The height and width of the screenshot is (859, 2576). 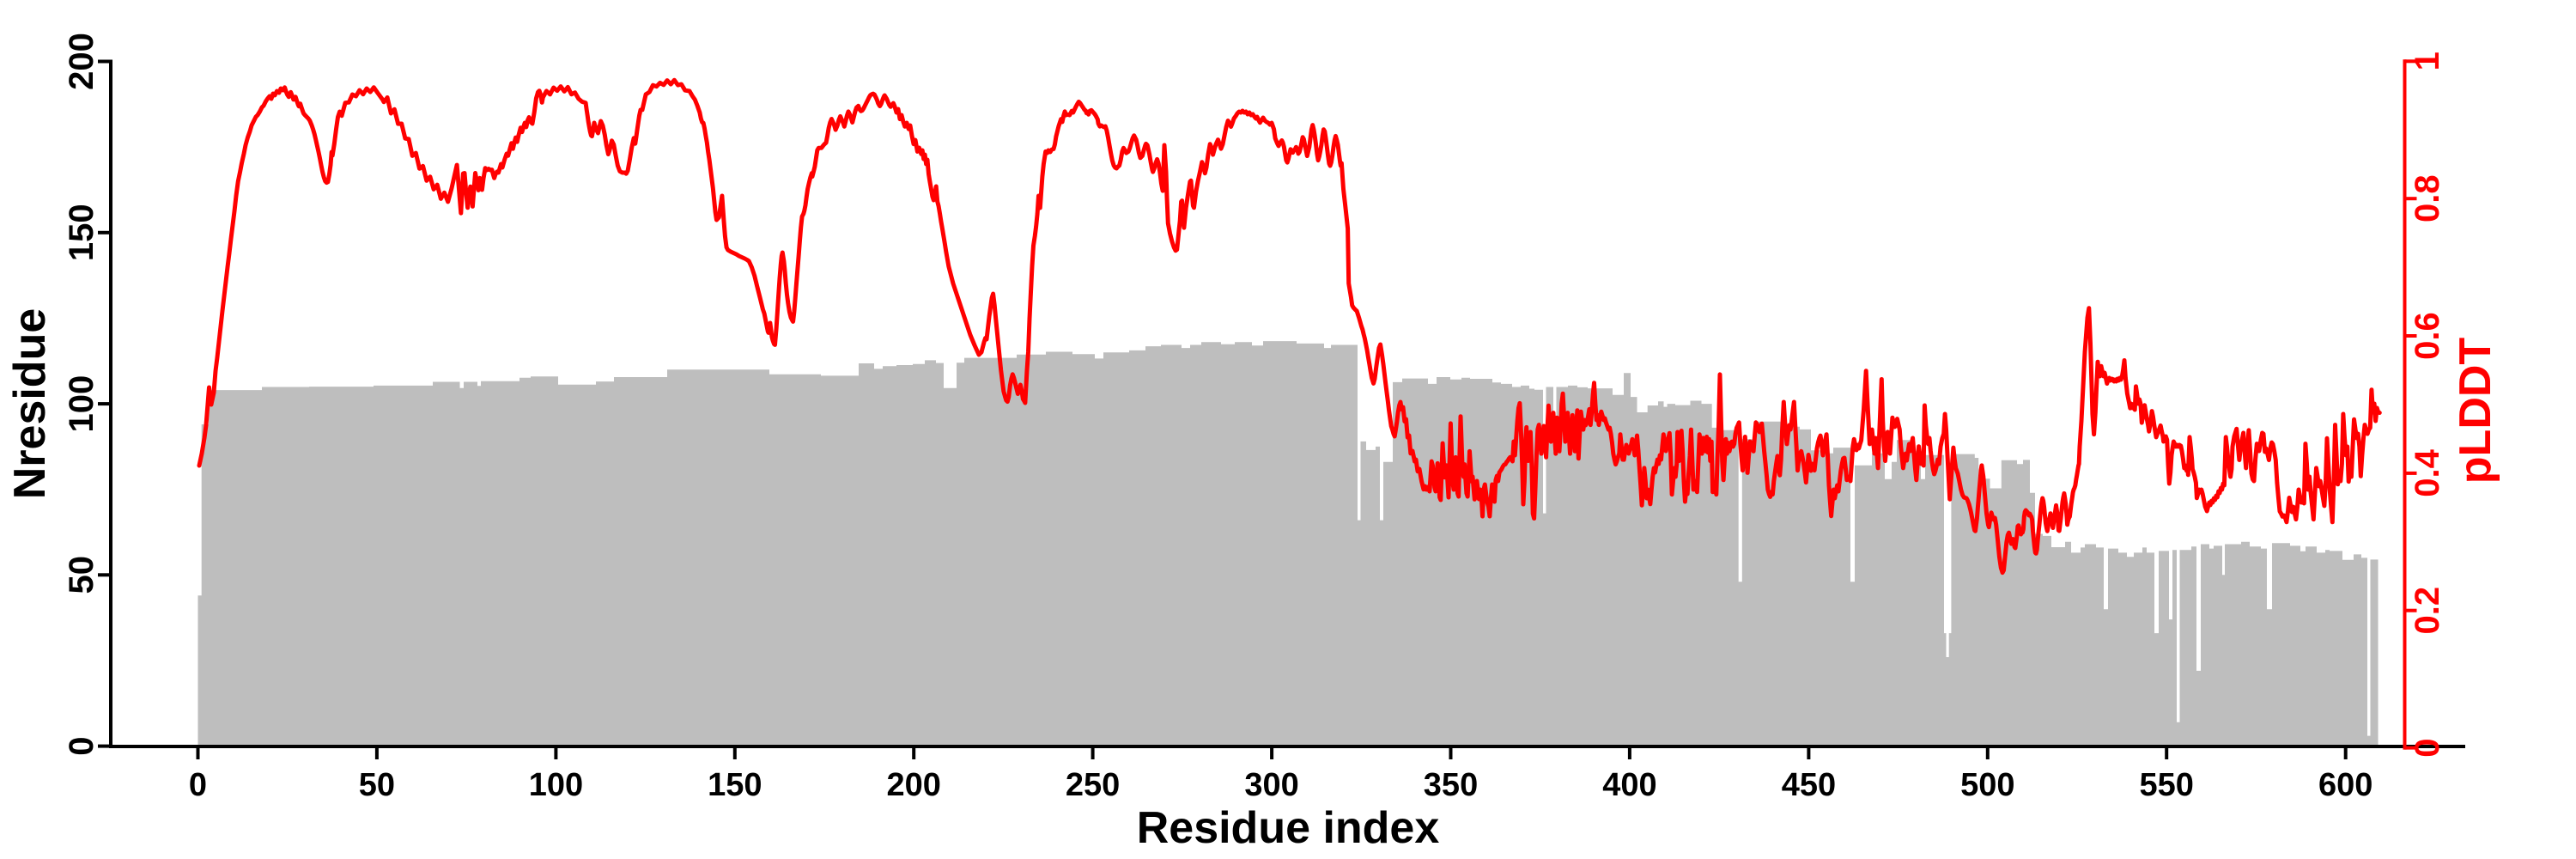 I want to click on svg-text: 0.6, so click(x=2427, y=336).